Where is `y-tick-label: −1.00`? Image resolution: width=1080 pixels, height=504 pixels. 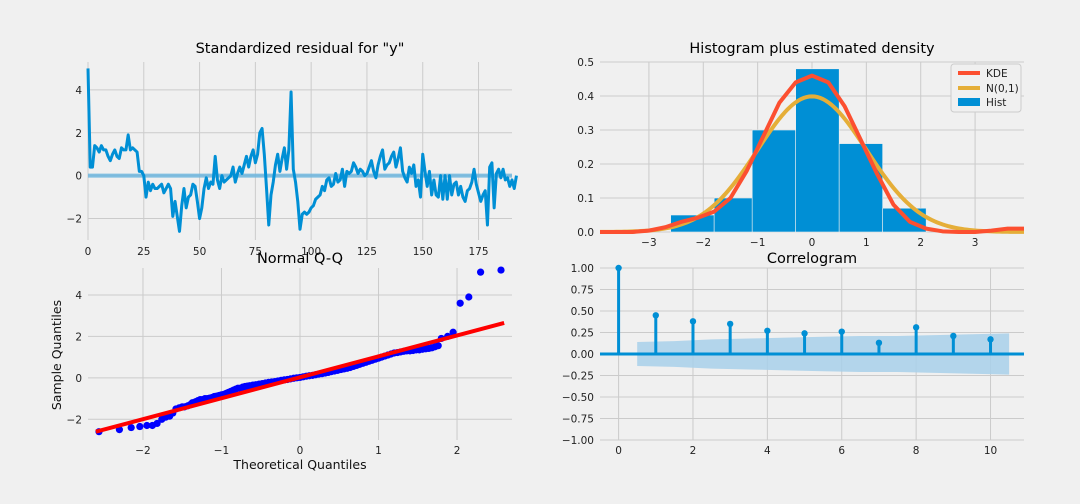 y-tick-label: −1.00 is located at coordinates (578, 441).